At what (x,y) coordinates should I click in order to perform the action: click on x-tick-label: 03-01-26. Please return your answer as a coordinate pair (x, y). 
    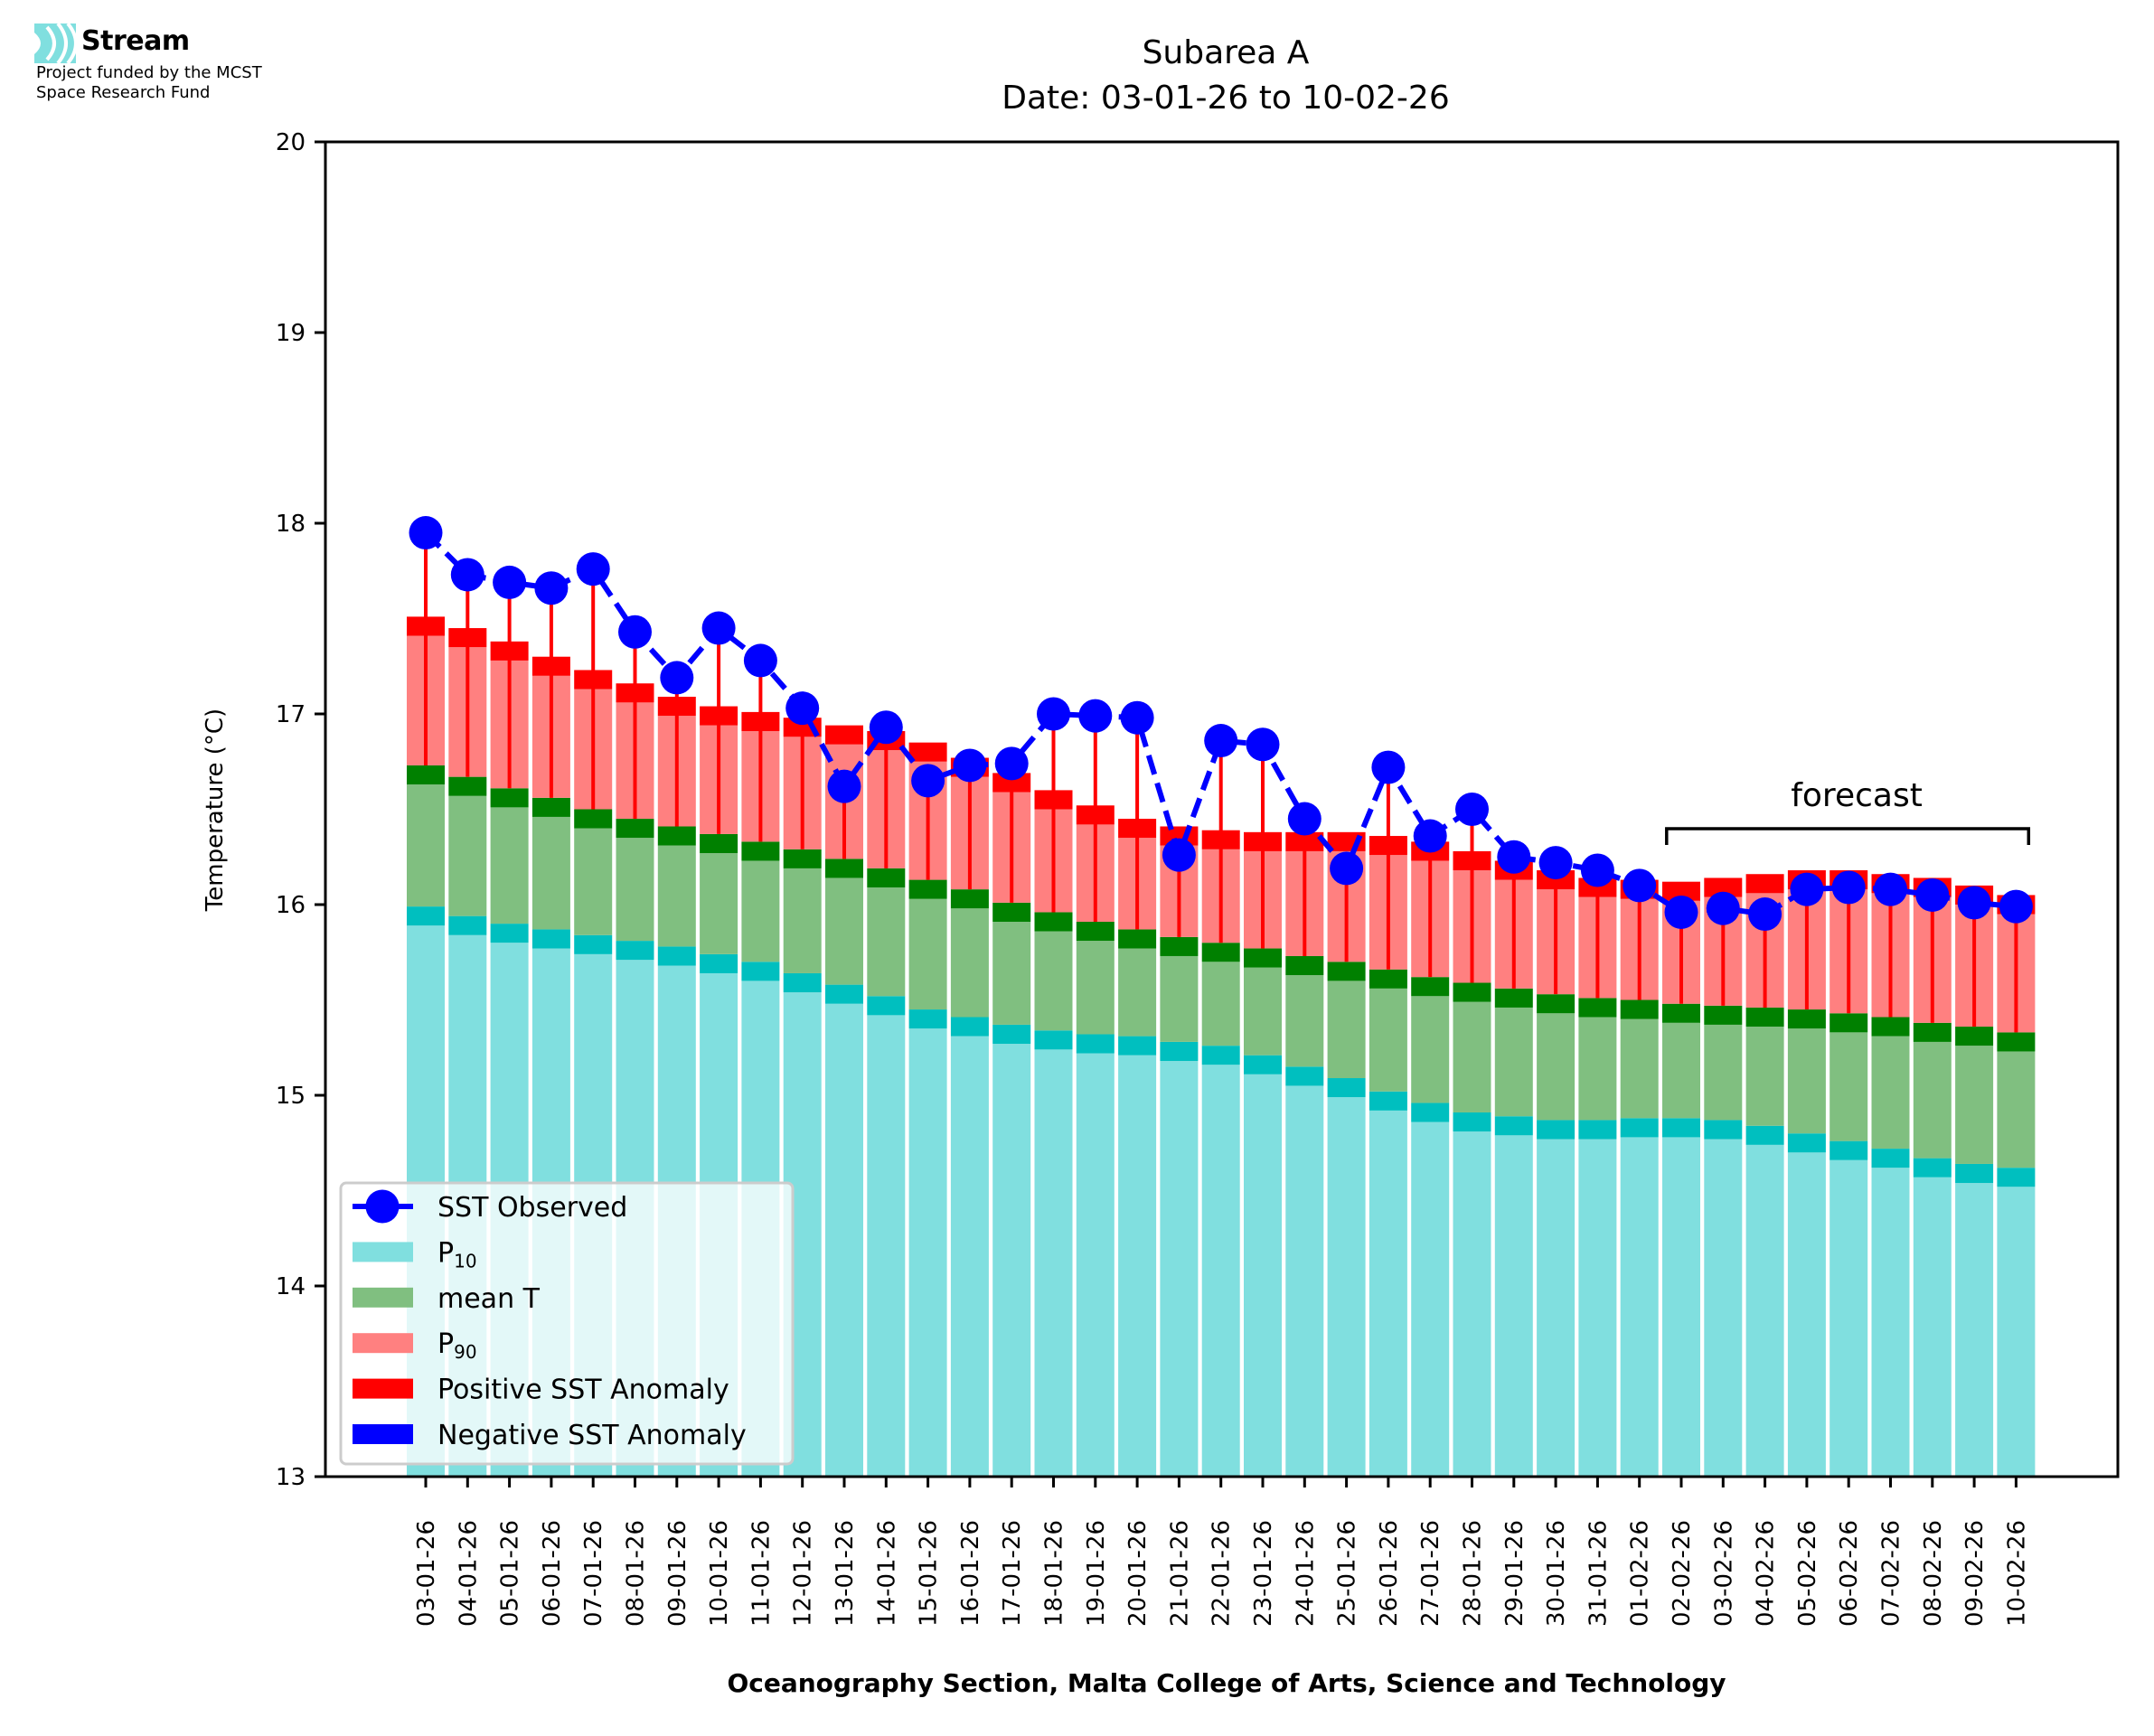
    Looking at the image, I should click on (426, 1574).